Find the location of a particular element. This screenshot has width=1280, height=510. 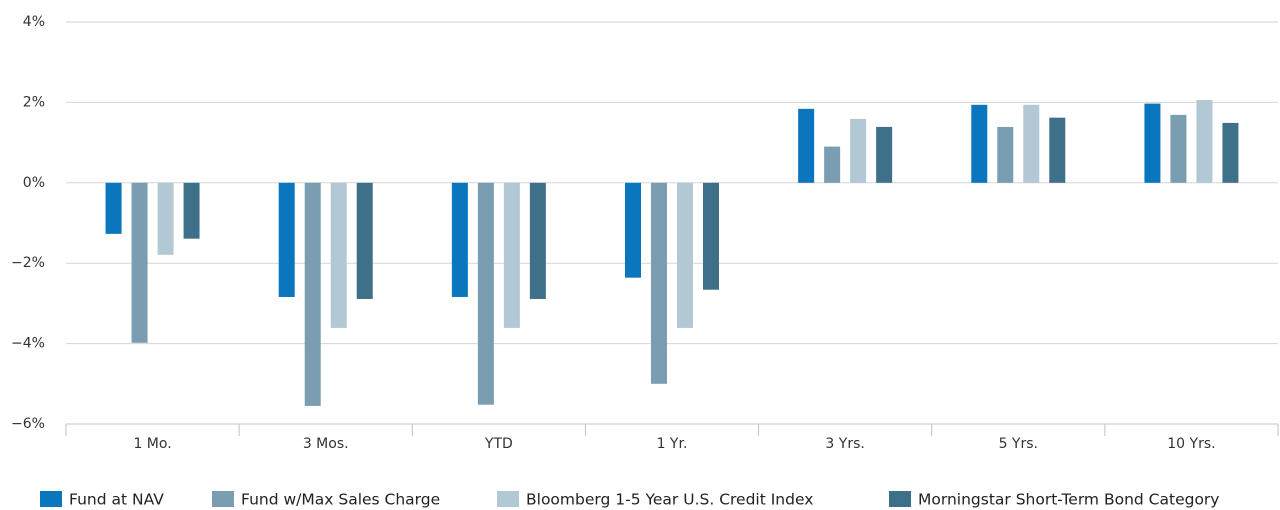

x-tick-label: YTD is located at coordinates (498, 444).